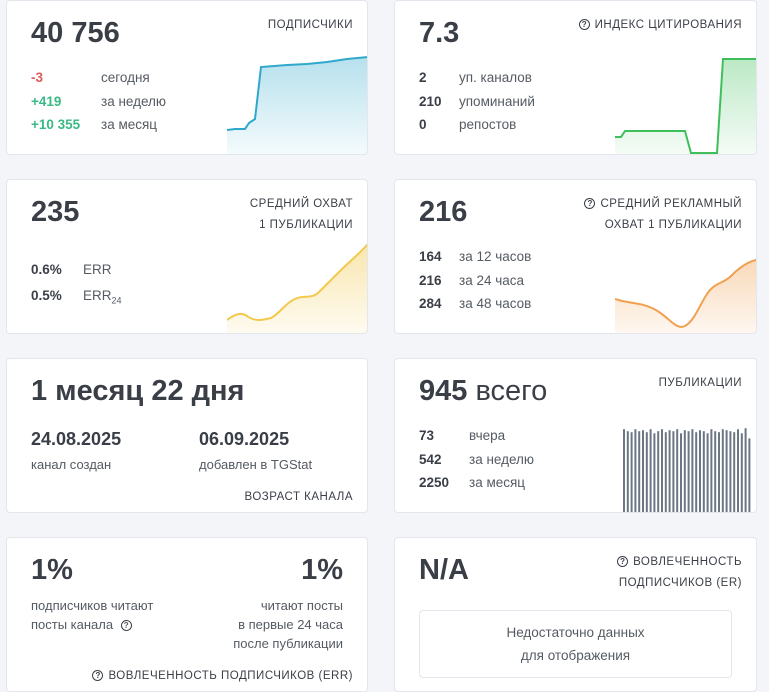 This screenshot has width=769, height=692. What do you see at coordinates (125, 77) in the screenshot?
I see `subscribers-today-label: сегодня` at bounding box center [125, 77].